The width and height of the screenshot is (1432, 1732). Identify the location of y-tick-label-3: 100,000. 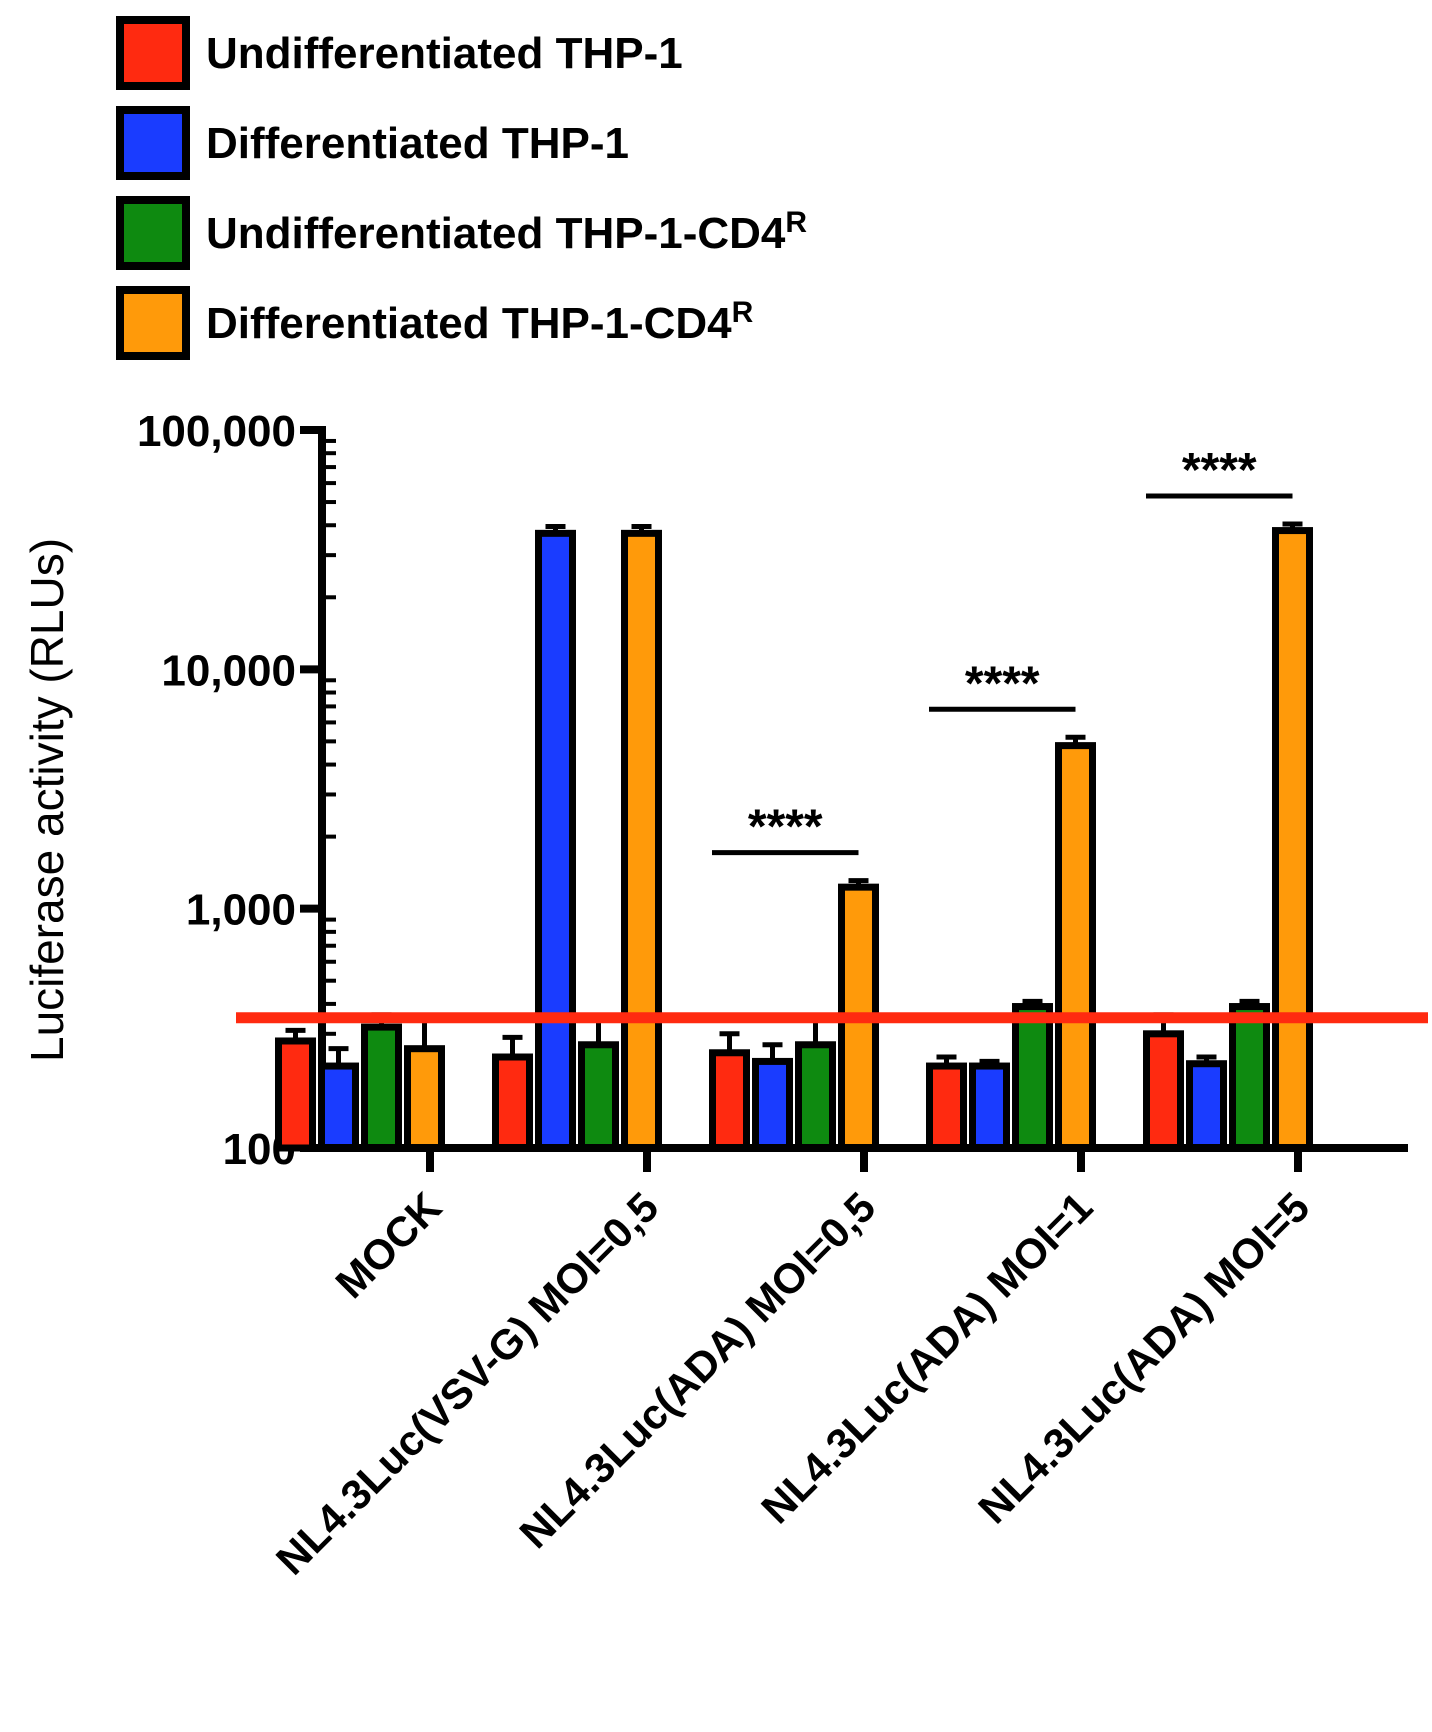
(216, 431).